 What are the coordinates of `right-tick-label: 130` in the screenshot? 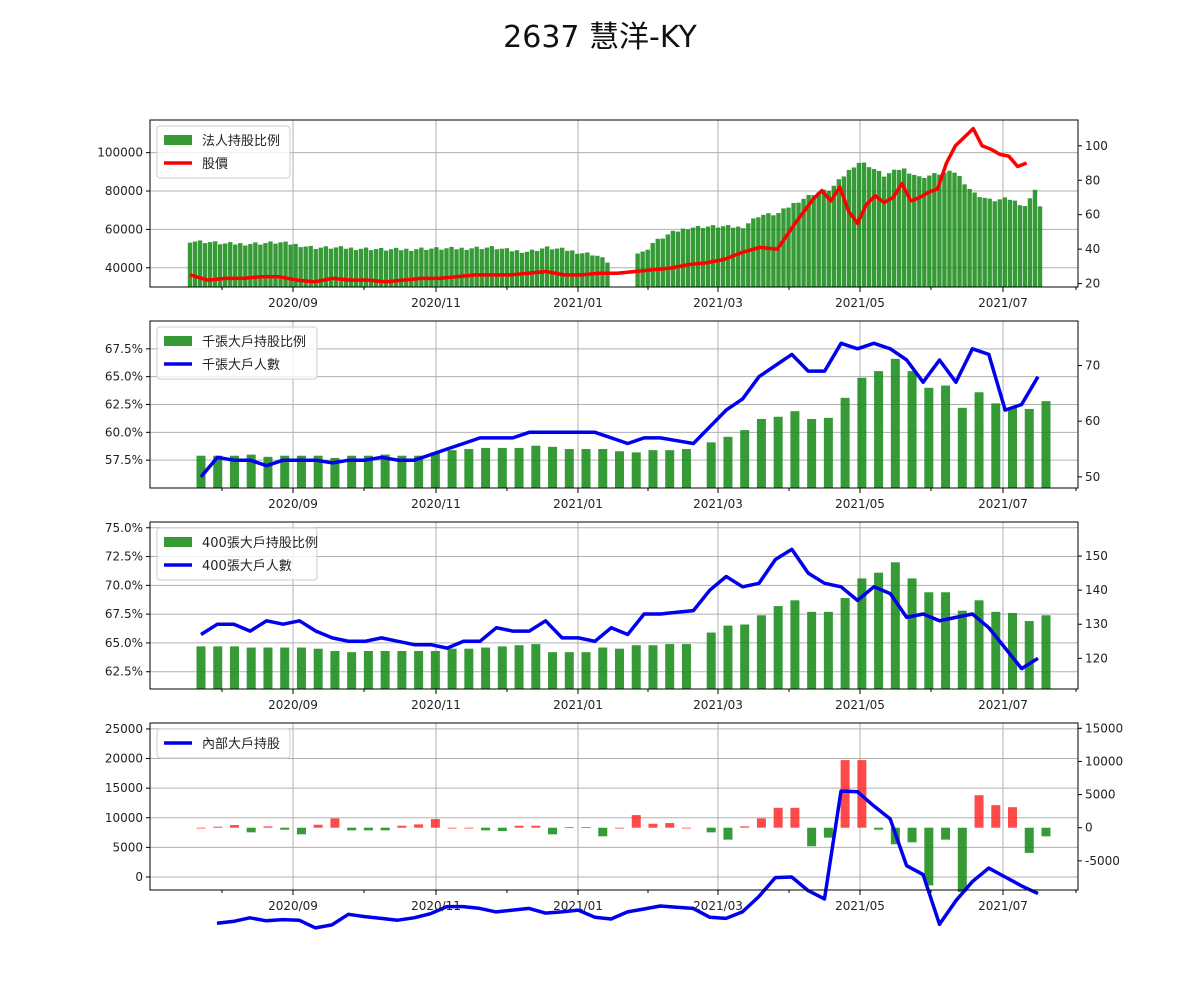 It's located at (1096, 624).